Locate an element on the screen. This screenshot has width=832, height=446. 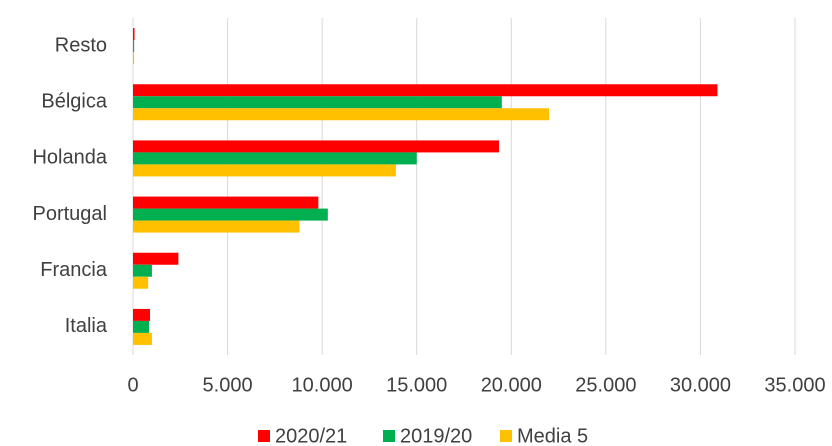
y-tick-label: Italia is located at coordinates (86, 326).